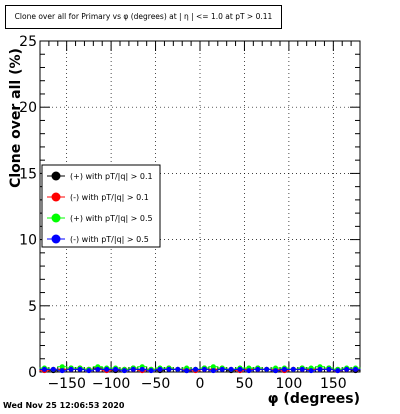 The width and height of the screenshot is (400, 414). What do you see at coordinates (28, 108) in the screenshot?
I see `y-tick-label: 20` at bounding box center [28, 108].